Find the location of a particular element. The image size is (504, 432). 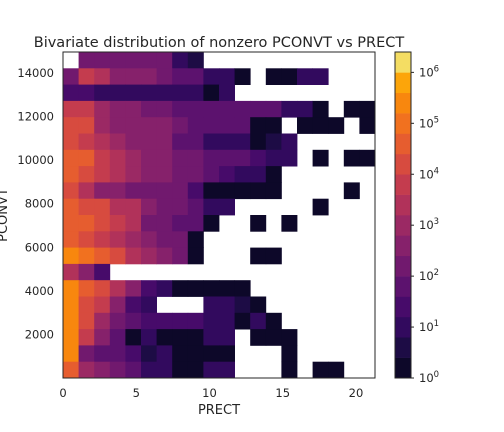

x-tick-label: 15 is located at coordinates (282, 393).